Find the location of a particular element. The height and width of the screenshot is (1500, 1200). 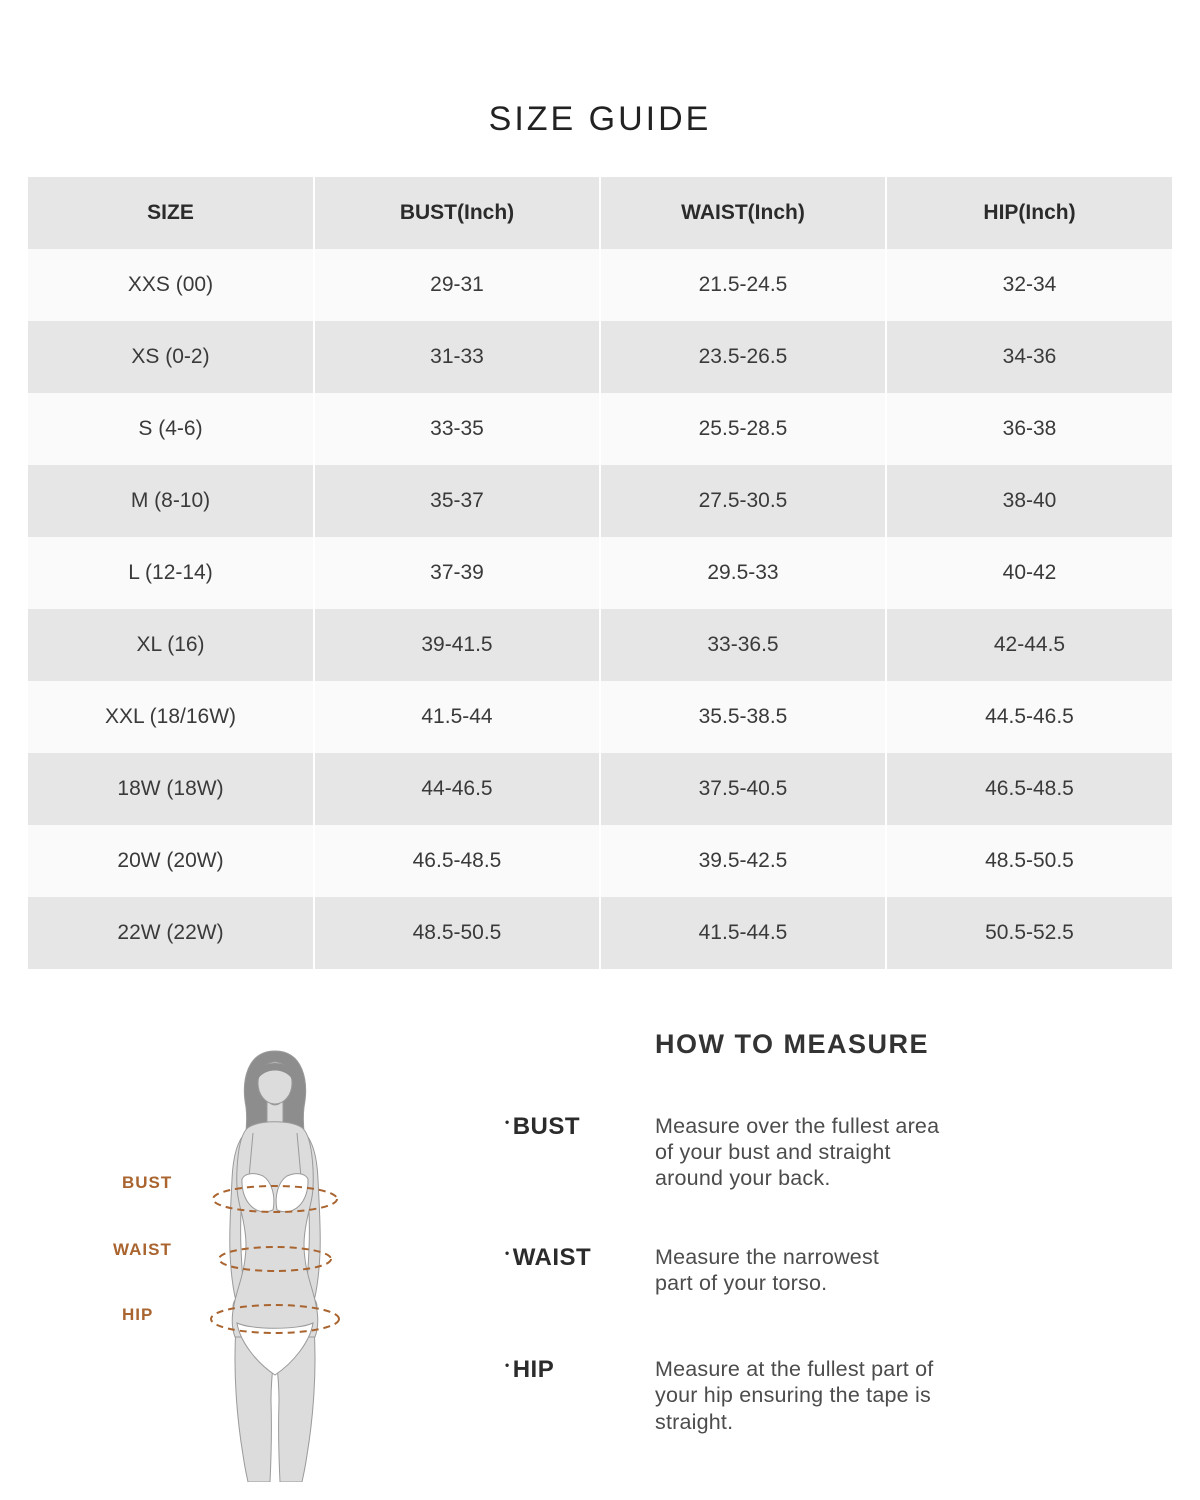

column-header-hip: HIP(Inch) is located at coordinates (1028, 213).